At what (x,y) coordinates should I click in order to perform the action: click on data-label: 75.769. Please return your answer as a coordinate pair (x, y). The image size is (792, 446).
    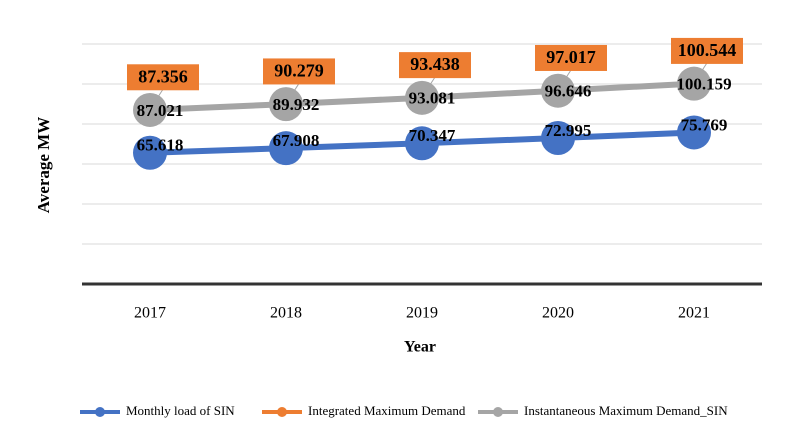
    Looking at the image, I should click on (704, 124).